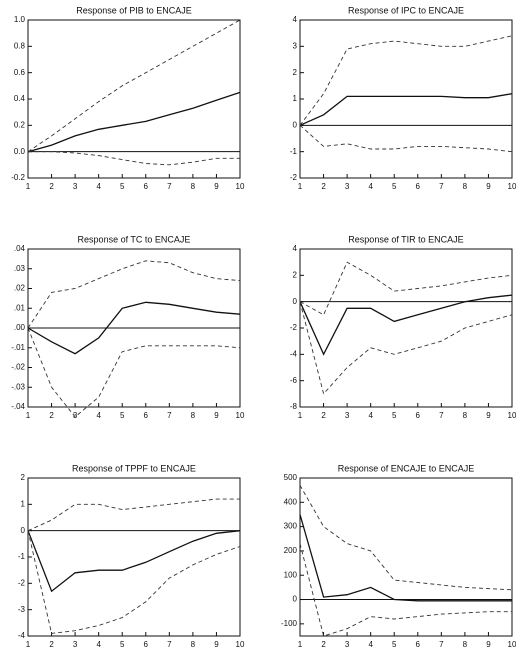 This screenshot has width=516, height=651. Describe the element at coordinates (291, 574) in the screenshot. I see `y-tick-label: 100` at that location.